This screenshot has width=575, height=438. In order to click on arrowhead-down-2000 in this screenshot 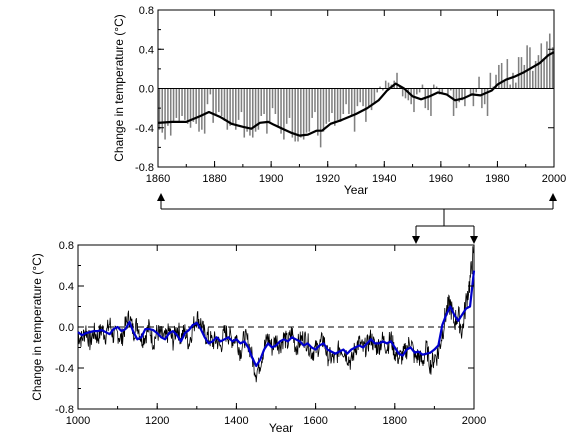, I will do `click(474, 240)`.